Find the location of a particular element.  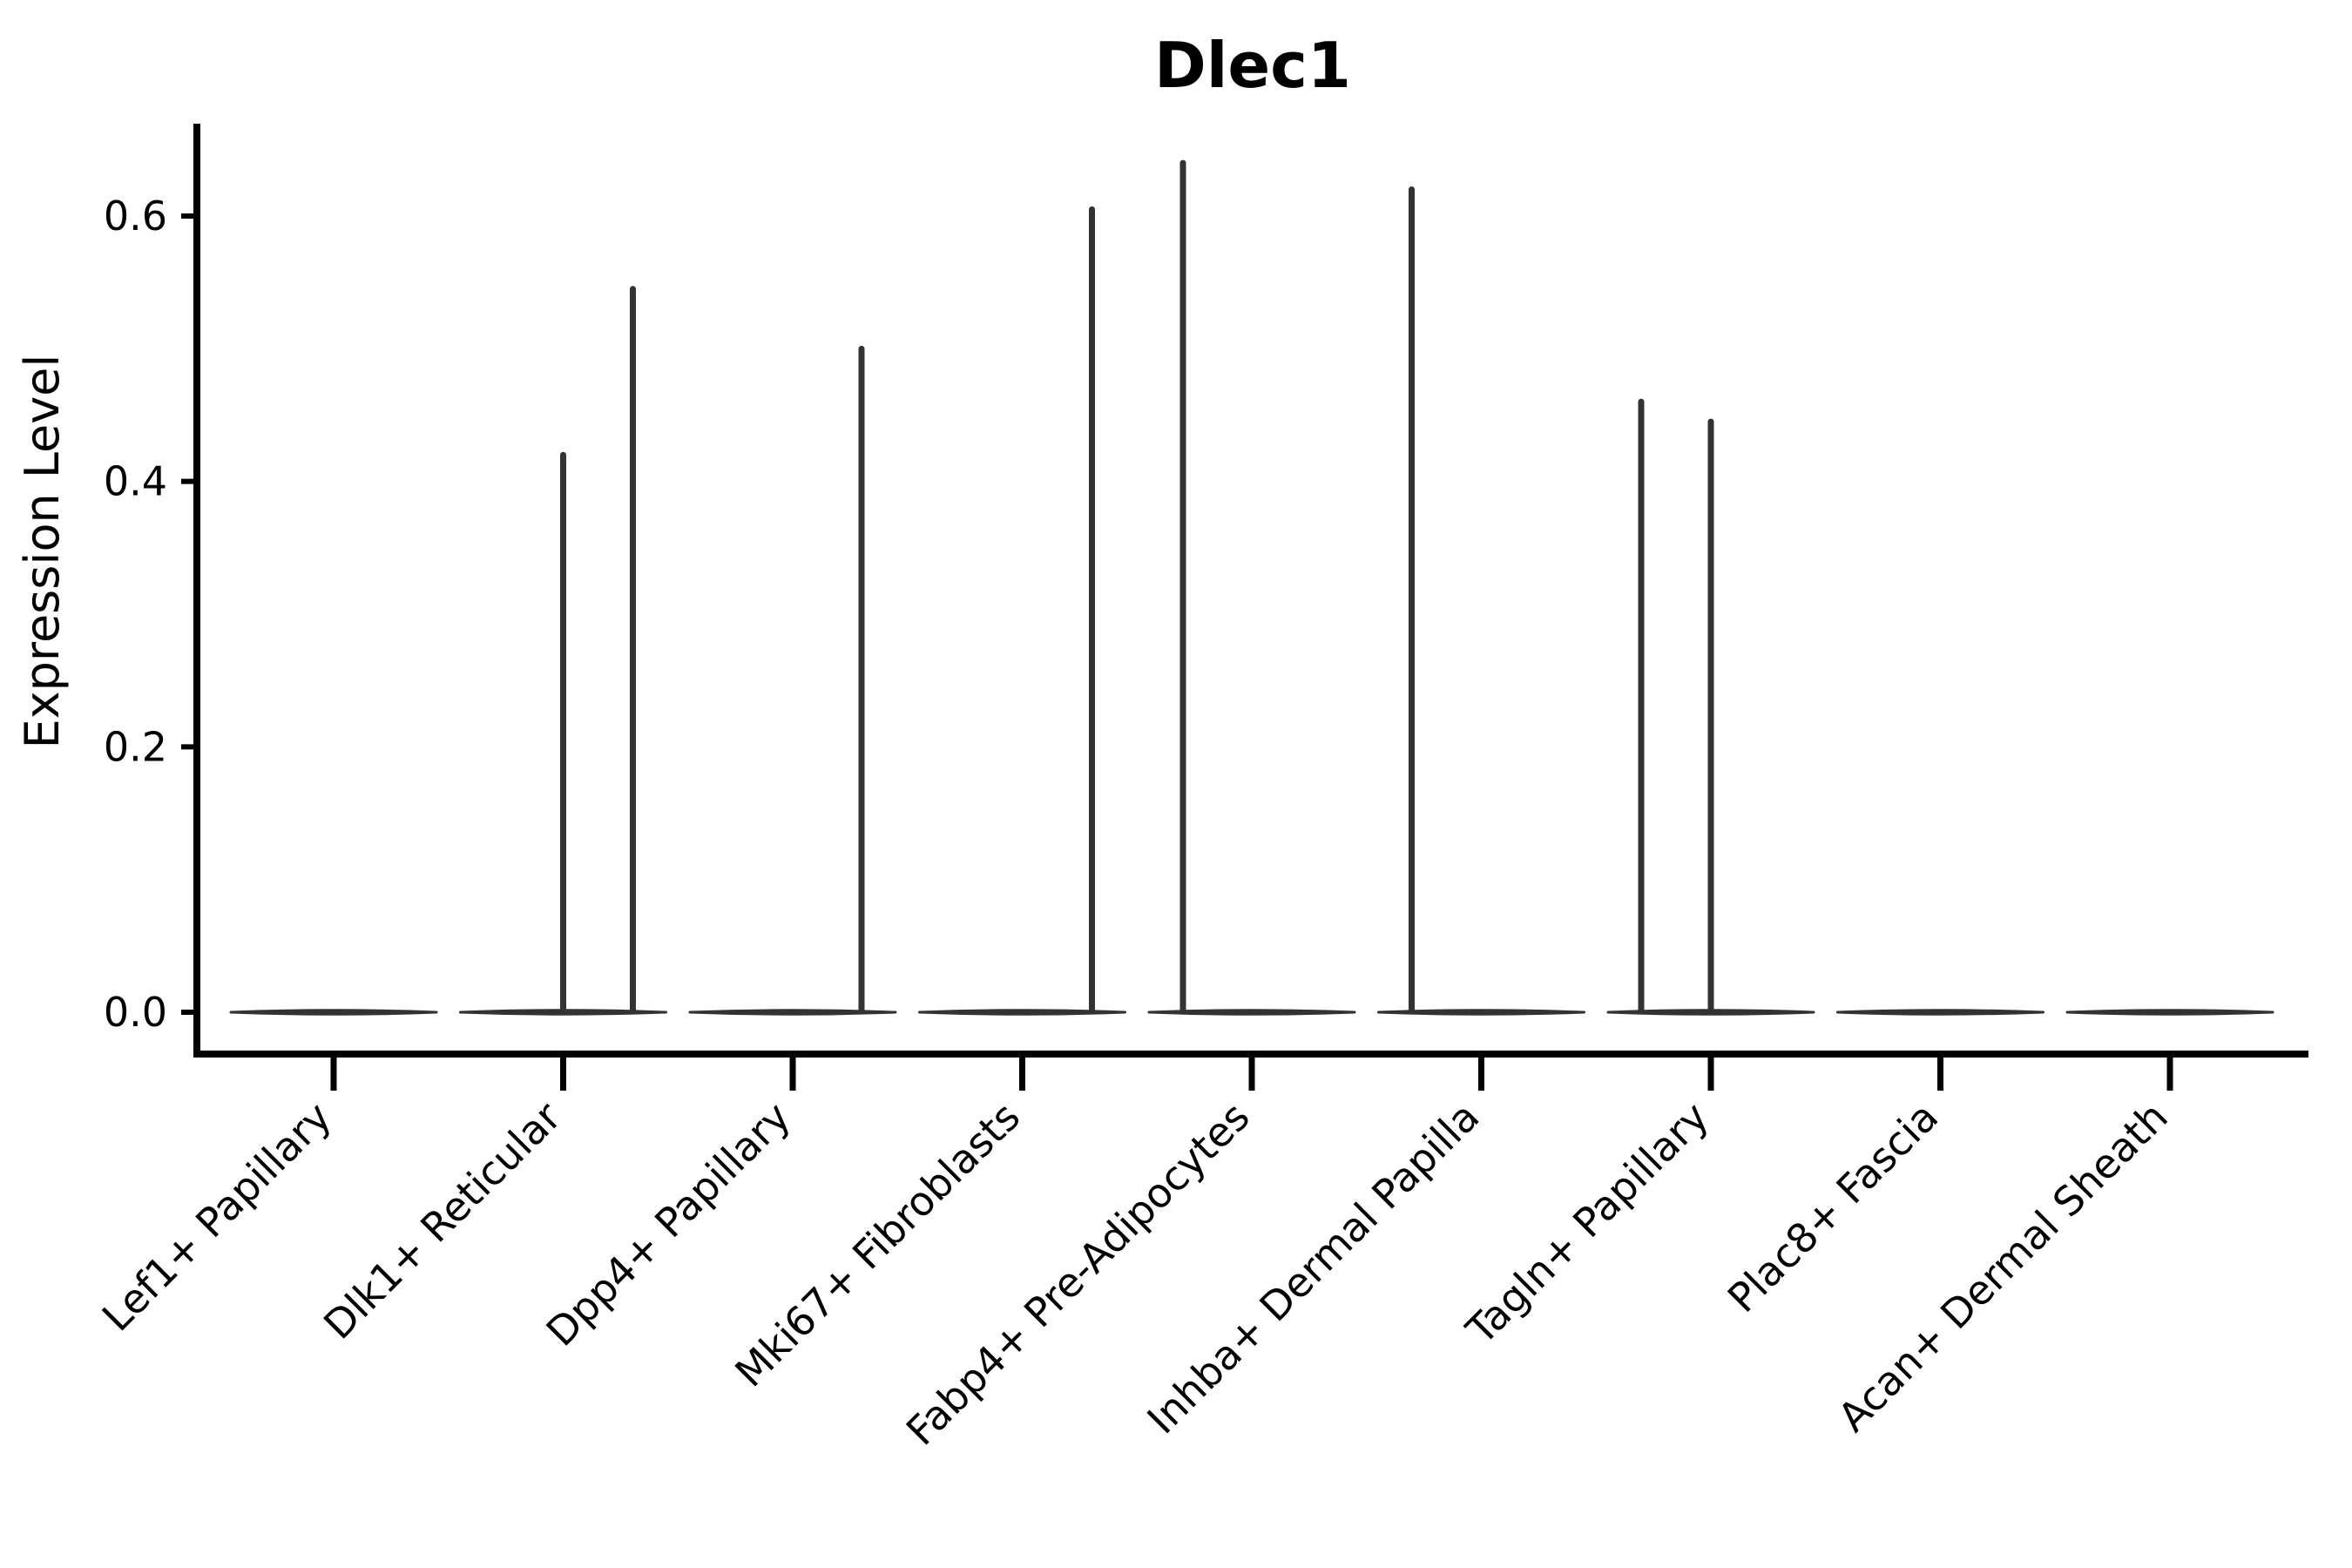

y-tick-labels: 0.0 0.2 0.4 0.6 is located at coordinates (135, 614).